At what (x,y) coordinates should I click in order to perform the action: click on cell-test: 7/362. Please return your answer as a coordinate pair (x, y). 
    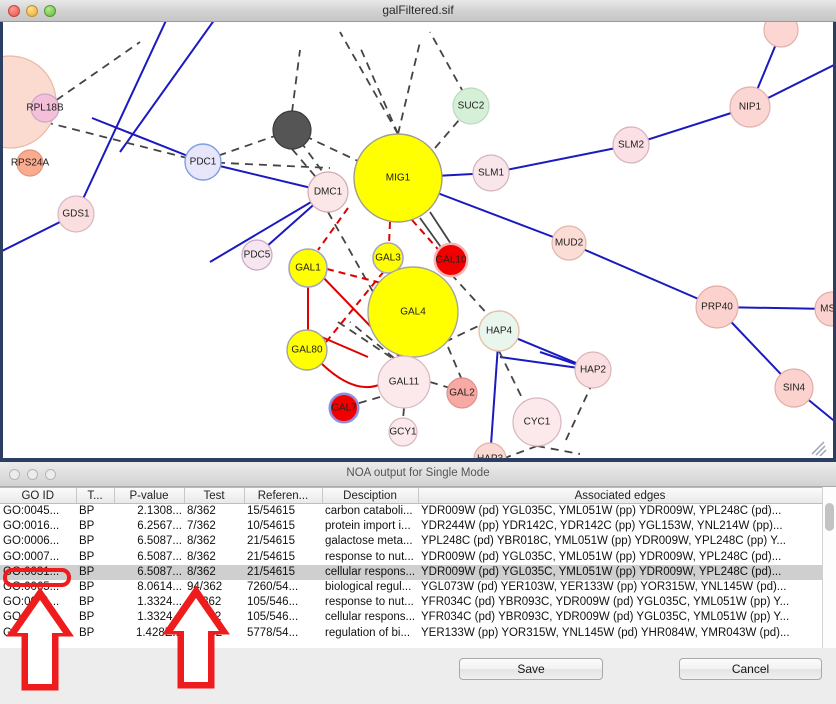
    Looking at the image, I should click on (201, 526).